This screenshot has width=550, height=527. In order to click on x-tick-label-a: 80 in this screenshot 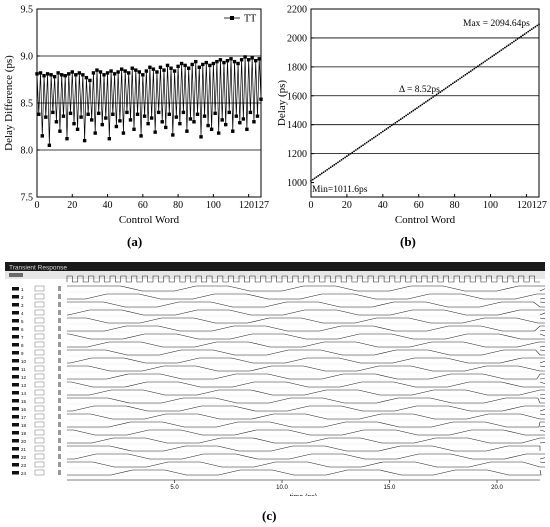, I will do `click(178, 205)`.